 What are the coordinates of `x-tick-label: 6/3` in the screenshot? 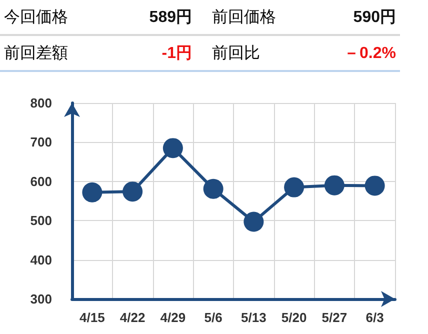 It's located at (375, 317).